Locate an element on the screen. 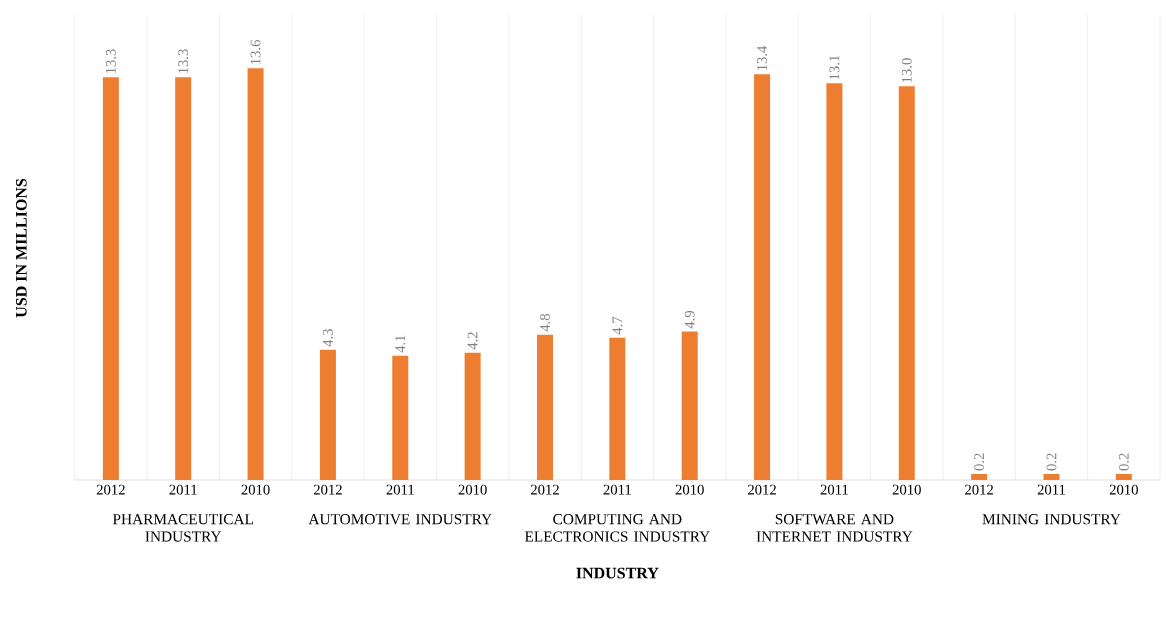 This screenshot has width=1166, height=627. data-label: 4.3 is located at coordinates (327, 338).